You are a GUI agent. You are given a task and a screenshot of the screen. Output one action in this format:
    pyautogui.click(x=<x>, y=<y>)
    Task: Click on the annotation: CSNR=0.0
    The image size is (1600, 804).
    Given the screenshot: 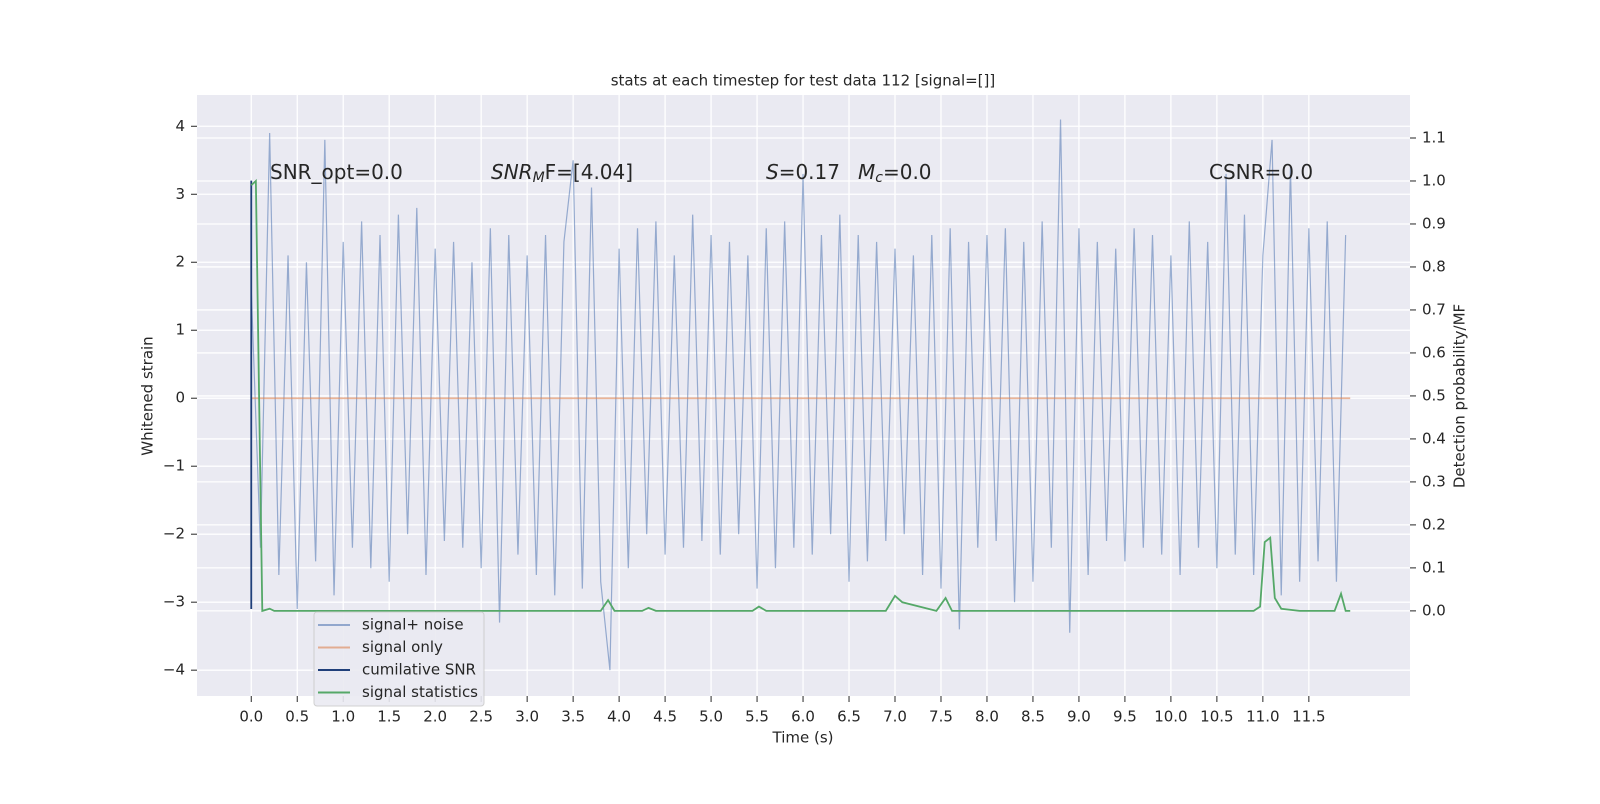 What is the action you would take?
    pyautogui.click(x=1261, y=172)
    